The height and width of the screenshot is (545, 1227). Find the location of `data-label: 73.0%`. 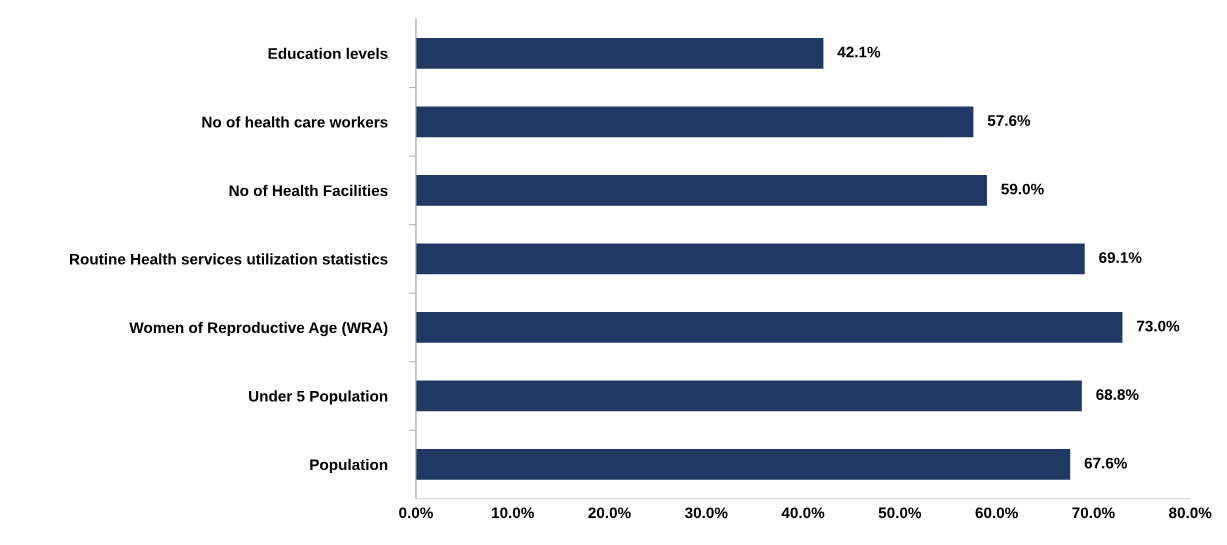

data-label: 73.0% is located at coordinates (1158, 326).